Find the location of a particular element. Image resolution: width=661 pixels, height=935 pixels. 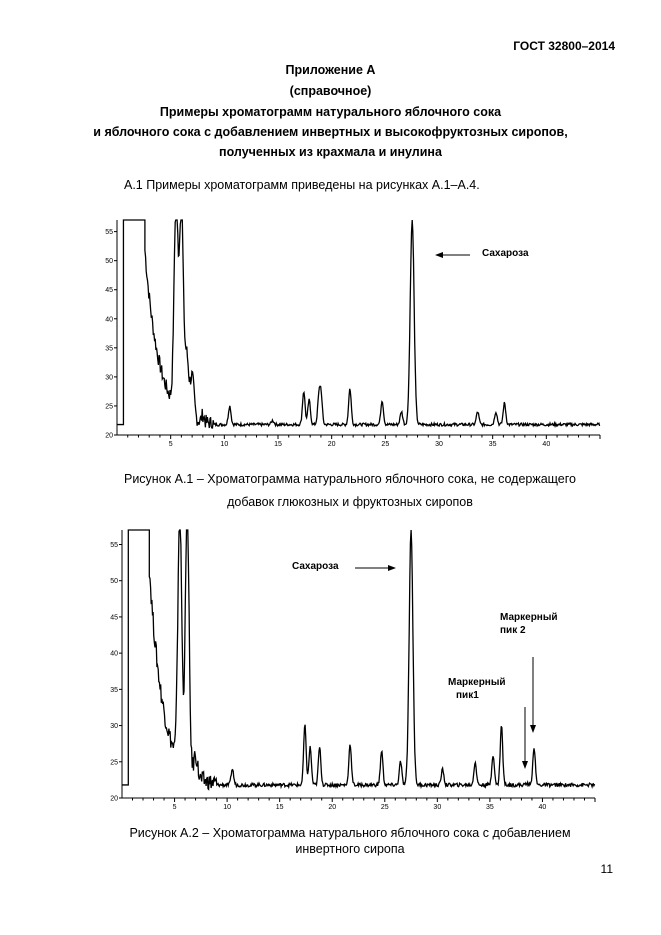

marker-peak-1-label-line-1: Маркерный is located at coordinates (477, 682).